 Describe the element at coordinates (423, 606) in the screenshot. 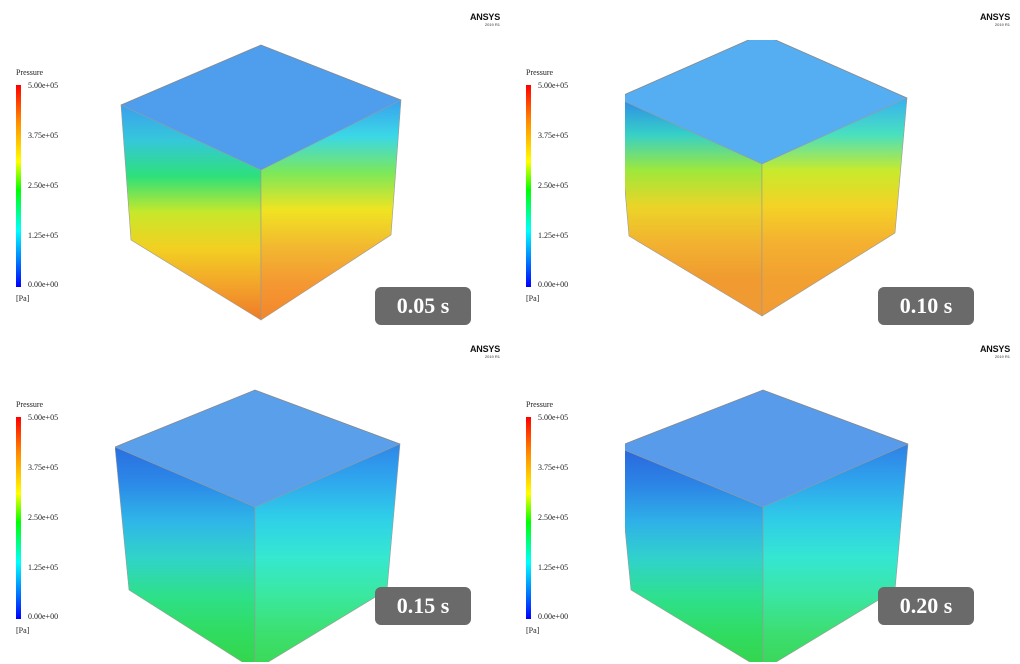

I see `time-badge: 0.15 s` at that location.